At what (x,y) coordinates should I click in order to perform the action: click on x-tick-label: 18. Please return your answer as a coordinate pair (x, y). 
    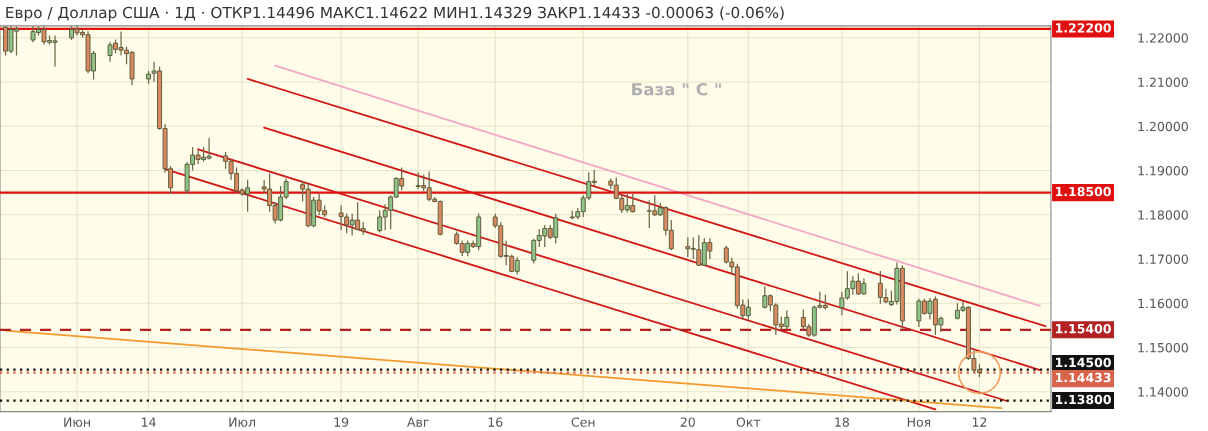
    Looking at the image, I should click on (842, 422).